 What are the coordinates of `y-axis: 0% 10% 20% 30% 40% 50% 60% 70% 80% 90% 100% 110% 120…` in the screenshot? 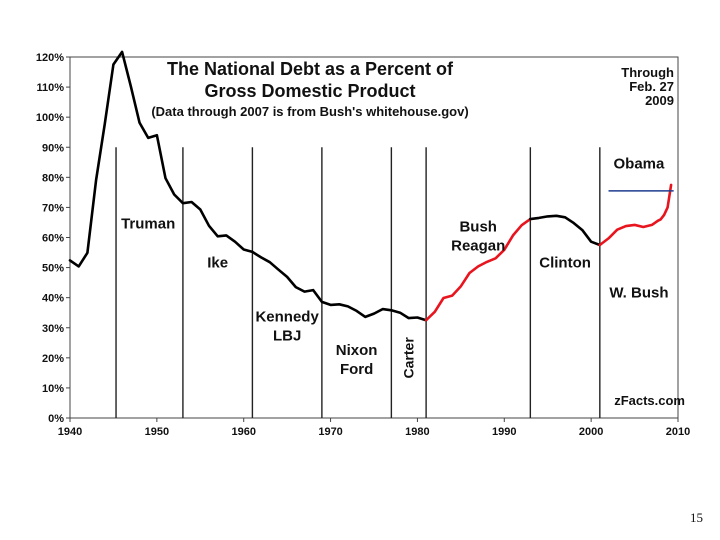 It's located at (53, 238).